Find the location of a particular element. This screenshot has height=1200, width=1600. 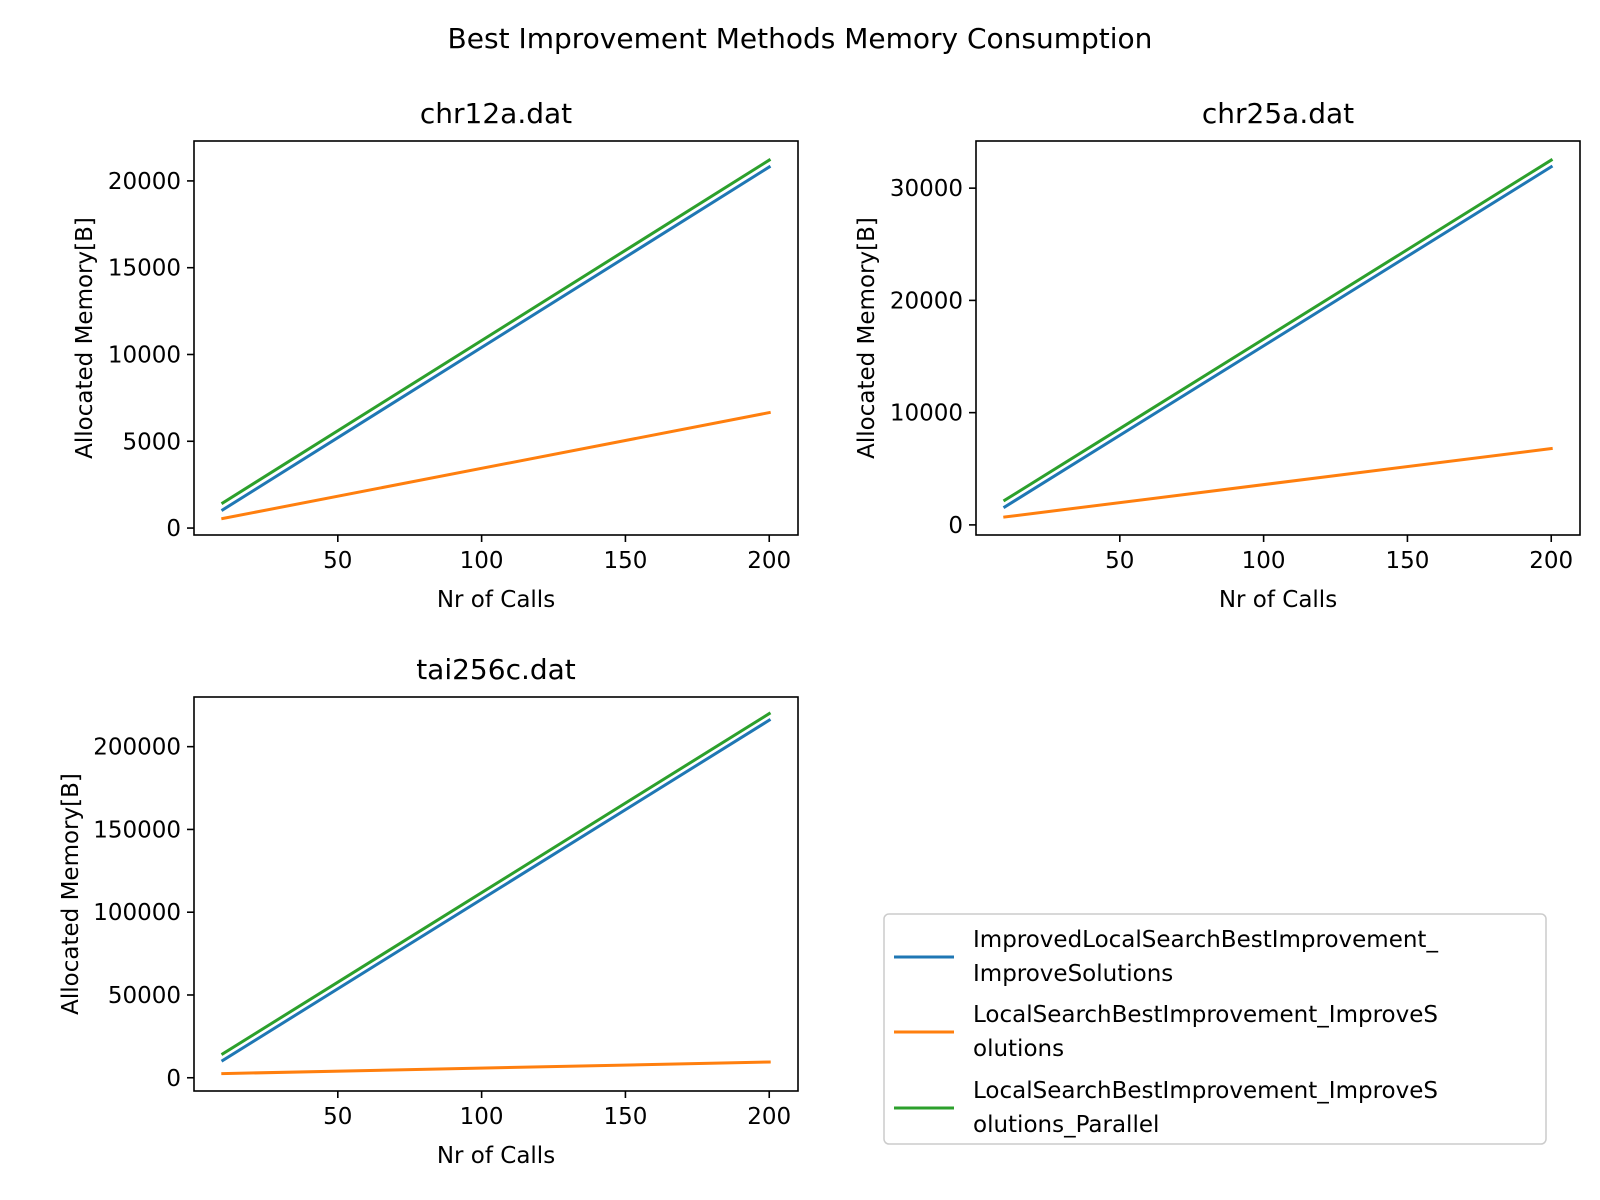

legend-label-1-line1: ImprovedLocalSearchBestImprovement_ is located at coordinates (1205, 940).